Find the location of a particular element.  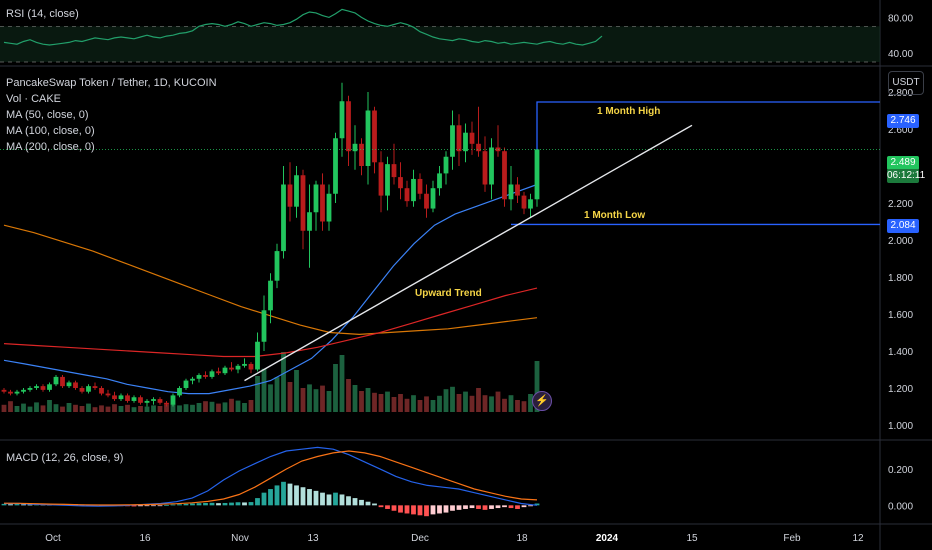

price-tick-label: 2.200 is located at coordinates (900, 204).